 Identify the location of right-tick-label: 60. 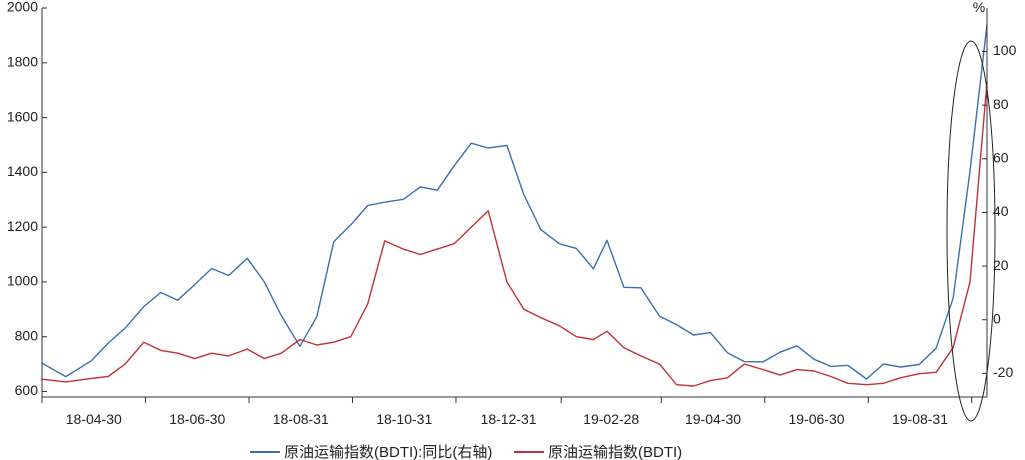
(1001, 157).